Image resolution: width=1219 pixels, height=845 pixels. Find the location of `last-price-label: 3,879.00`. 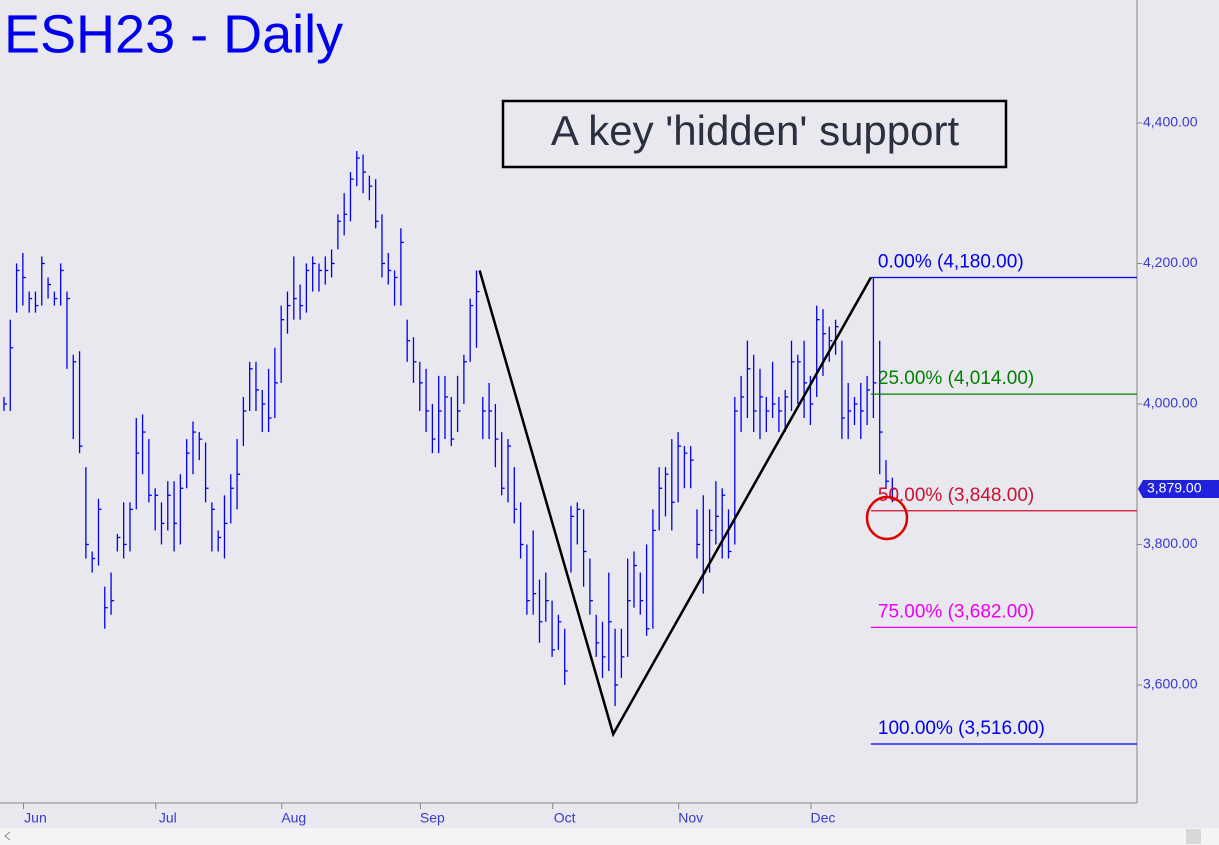

last-price-label: 3,879.00 is located at coordinates (1174, 488).